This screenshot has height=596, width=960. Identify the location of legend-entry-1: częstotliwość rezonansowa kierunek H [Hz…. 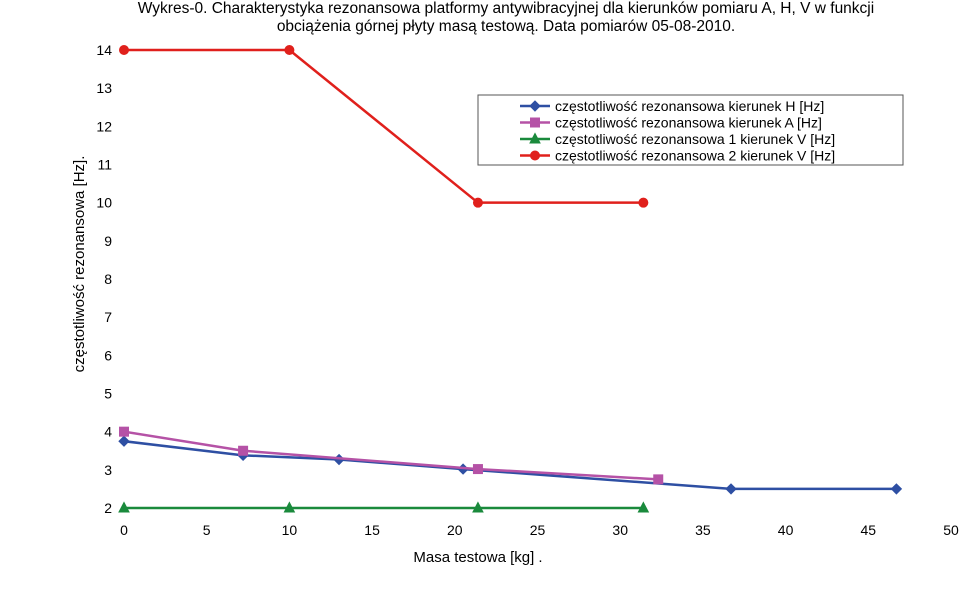
(672, 106).